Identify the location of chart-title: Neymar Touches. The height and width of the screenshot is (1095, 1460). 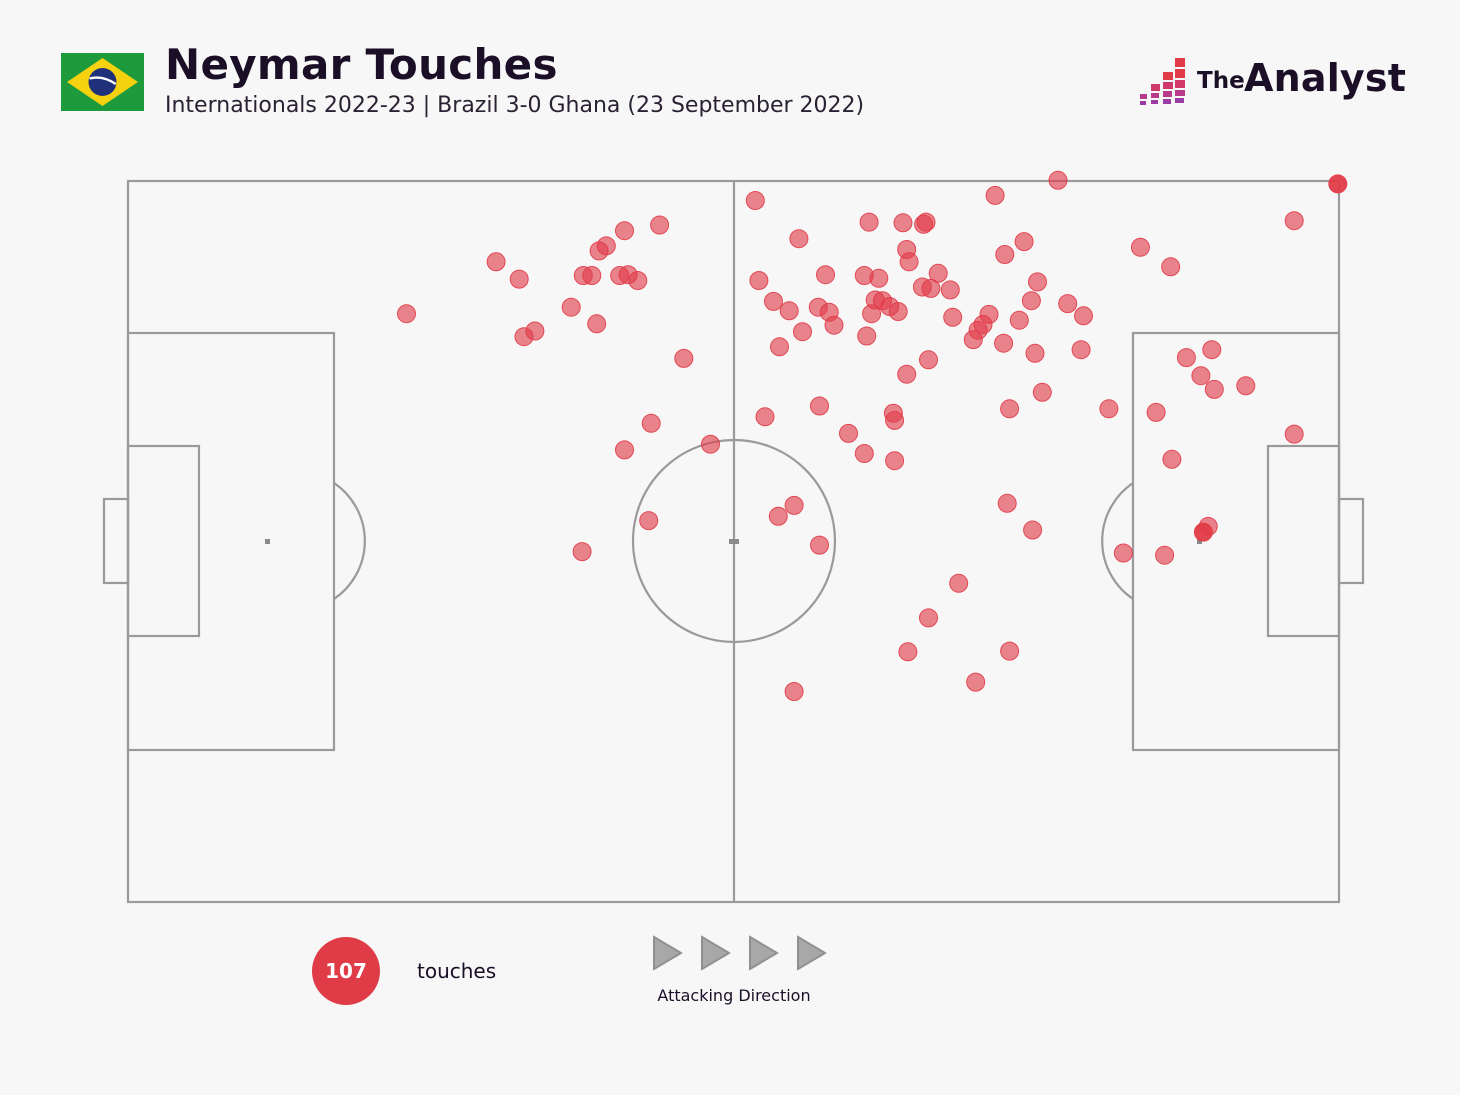
(361, 64).